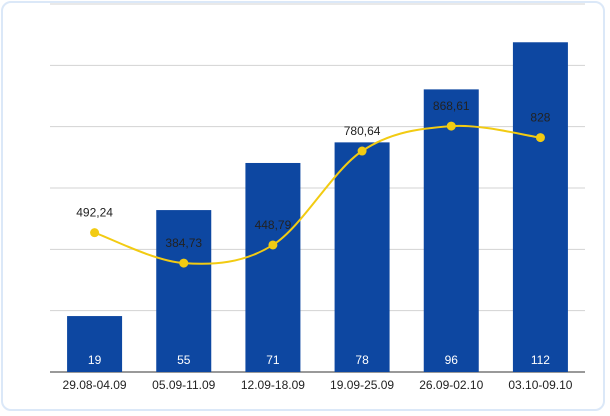  Describe the element at coordinates (319, 360) in the screenshot. I see `bar-value-labels: 19 55 71 78 96 112` at that location.